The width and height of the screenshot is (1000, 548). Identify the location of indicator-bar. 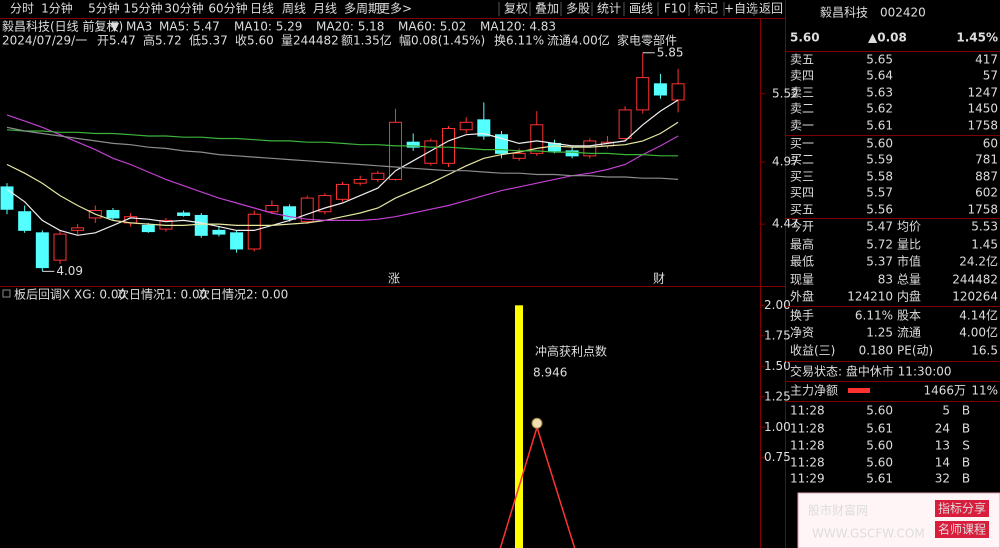
(519, 426).